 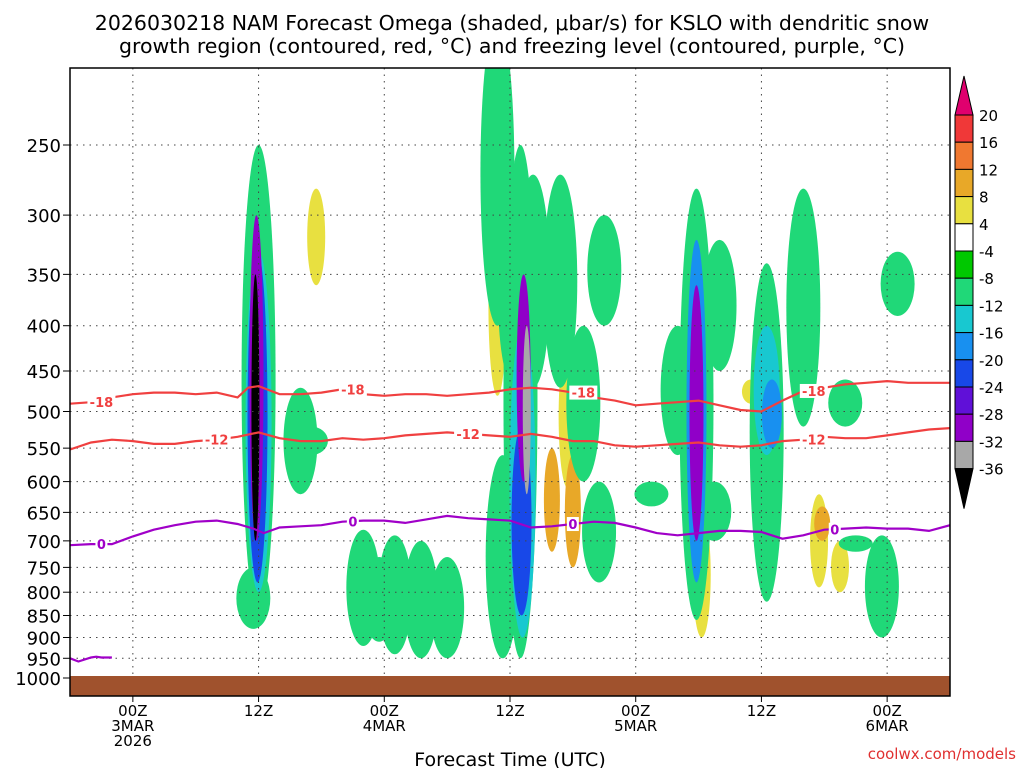 What do you see at coordinates (44, 593) in the screenshot?
I see `y-tick-label: 800` at bounding box center [44, 593].